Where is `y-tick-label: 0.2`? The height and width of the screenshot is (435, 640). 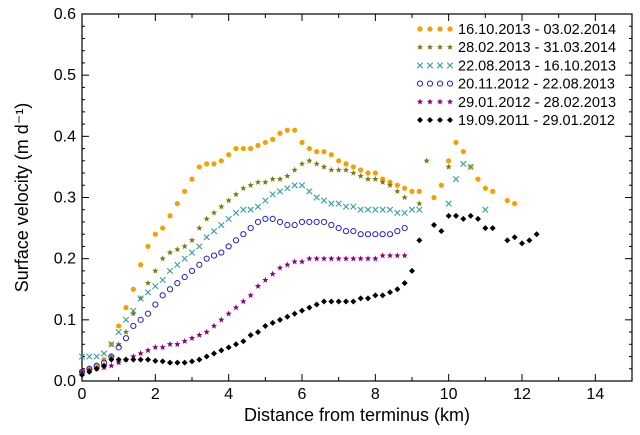 y-tick-label: 0.2 is located at coordinates (65, 259).